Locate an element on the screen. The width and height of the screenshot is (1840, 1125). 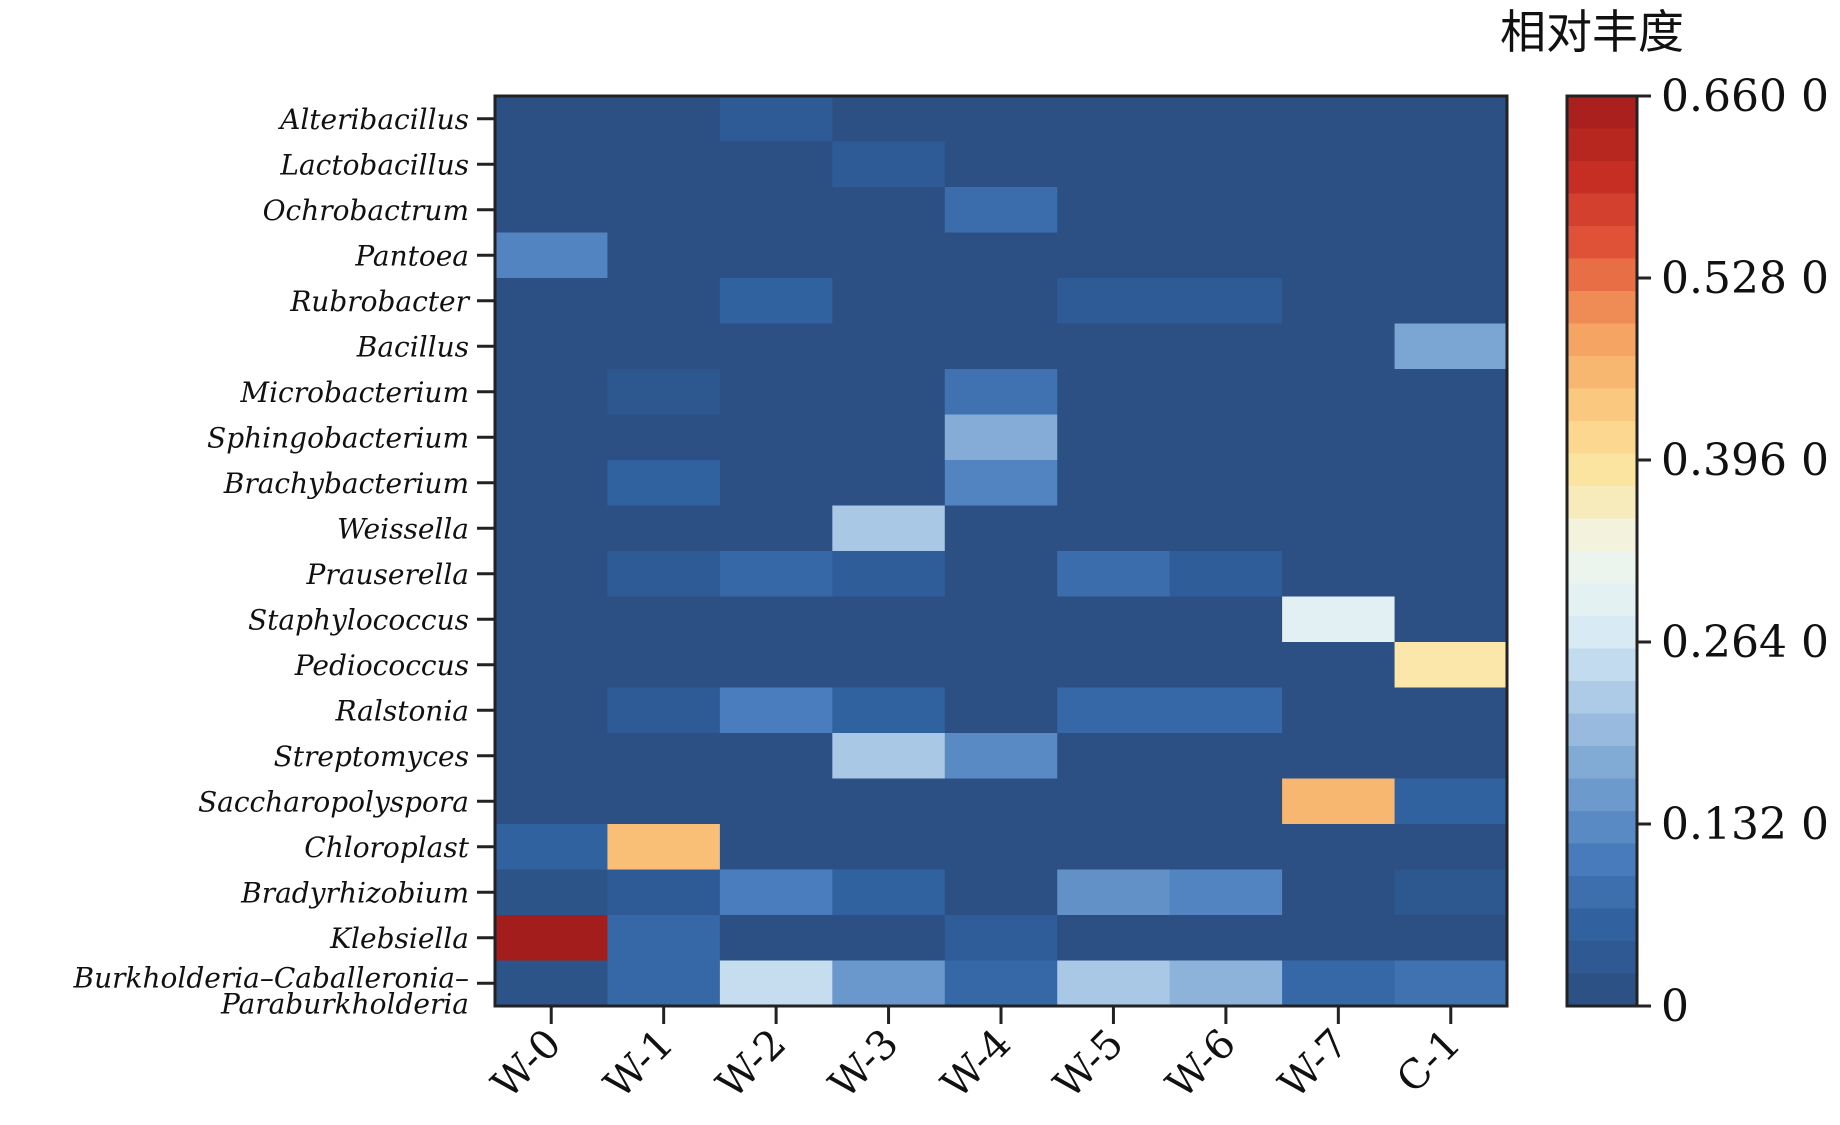
row-label: Bacillus is located at coordinates (412, 346).